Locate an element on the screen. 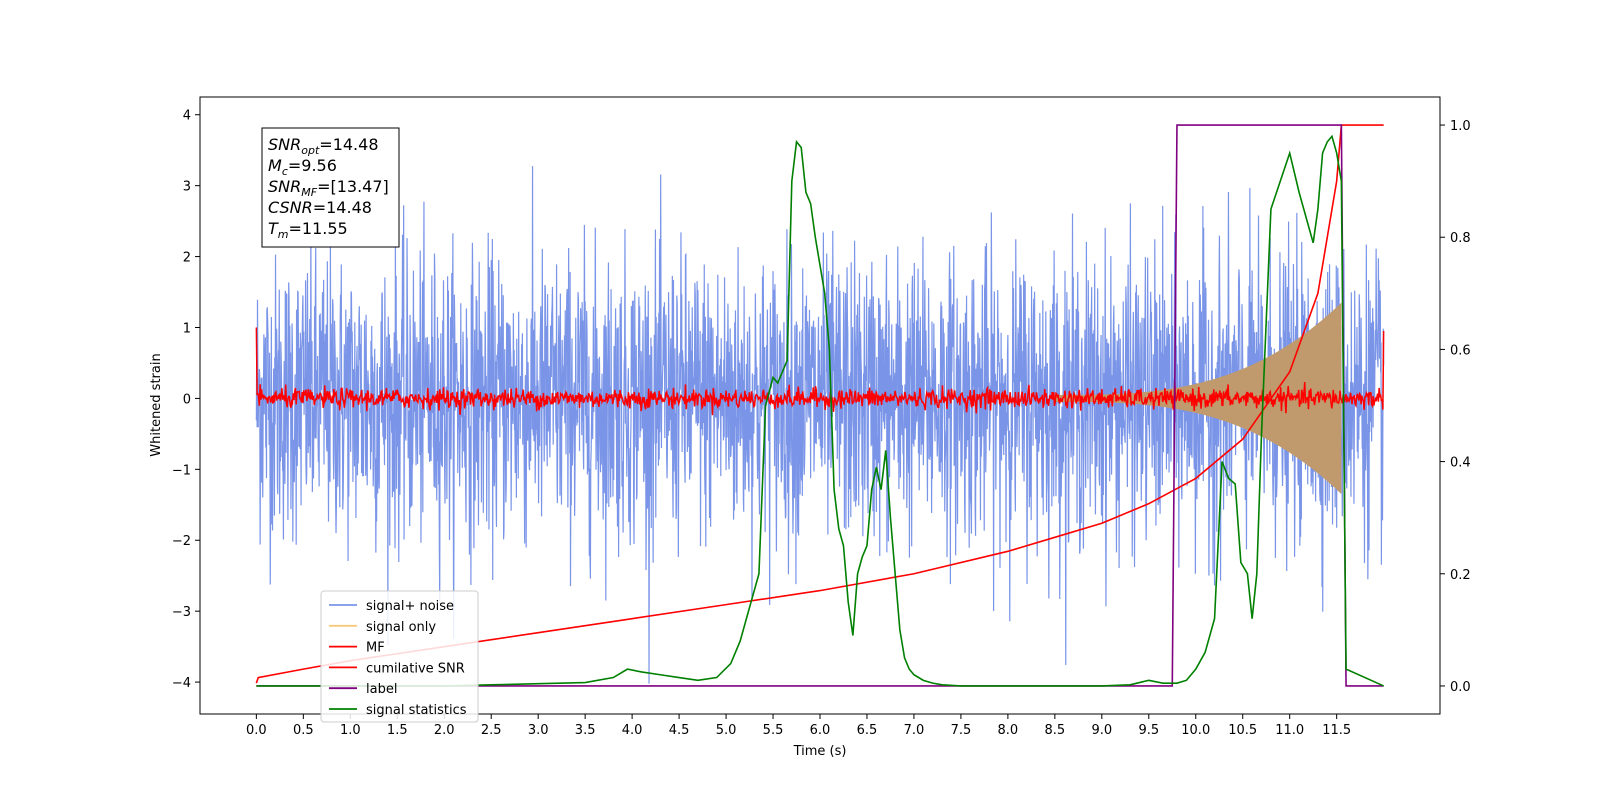  annotation-line: SNRopt=14.48 is located at coordinates (323, 146).